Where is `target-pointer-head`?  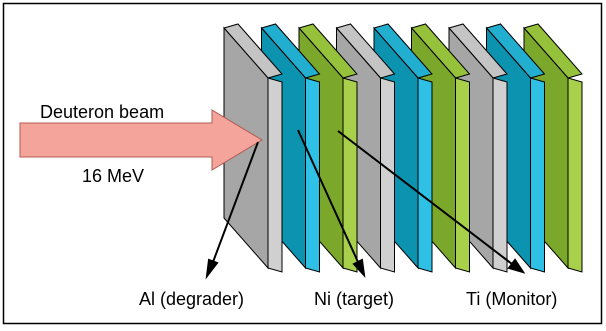
target-pointer-head is located at coordinates (359, 268).